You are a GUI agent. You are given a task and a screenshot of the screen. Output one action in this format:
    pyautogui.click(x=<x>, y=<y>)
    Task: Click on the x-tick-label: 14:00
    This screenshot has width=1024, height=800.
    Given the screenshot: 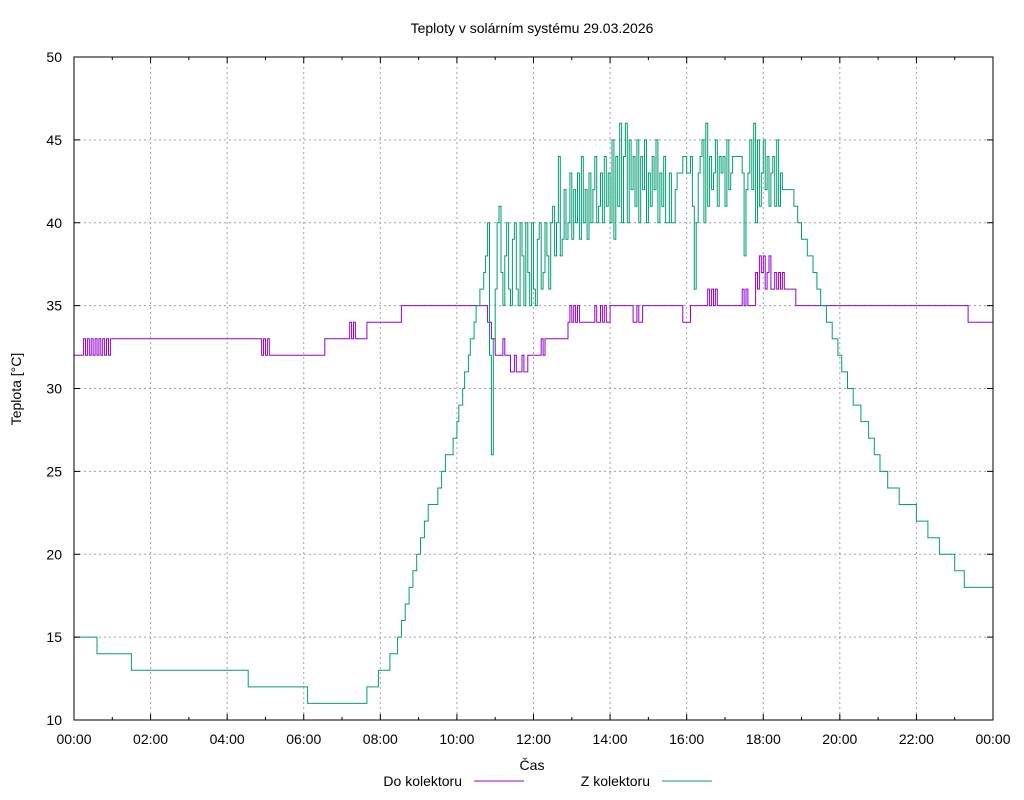 What is the action you would take?
    pyautogui.click(x=610, y=739)
    